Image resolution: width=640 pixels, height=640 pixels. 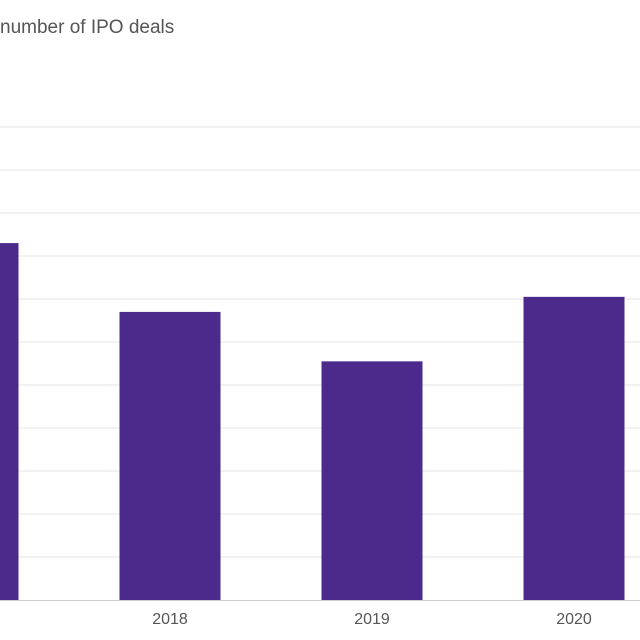 I want to click on x-tick-label-2019: 2019, so click(x=372, y=619).